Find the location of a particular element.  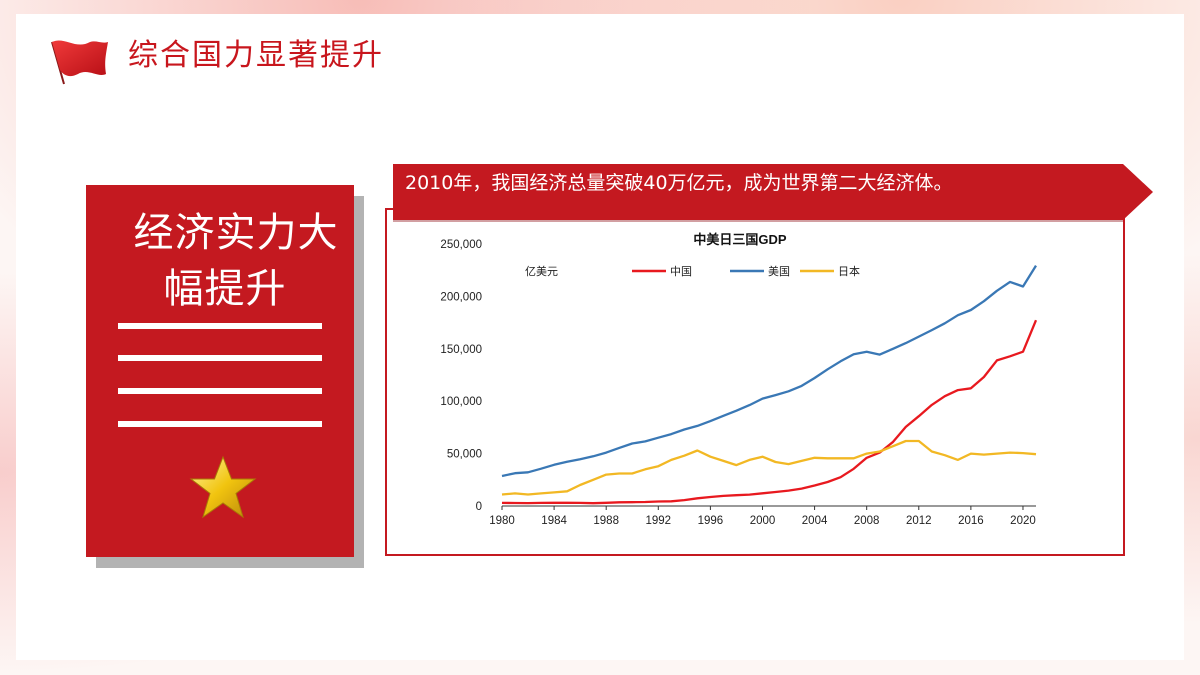

y-tick-label: 150,000 is located at coordinates (461, 350).